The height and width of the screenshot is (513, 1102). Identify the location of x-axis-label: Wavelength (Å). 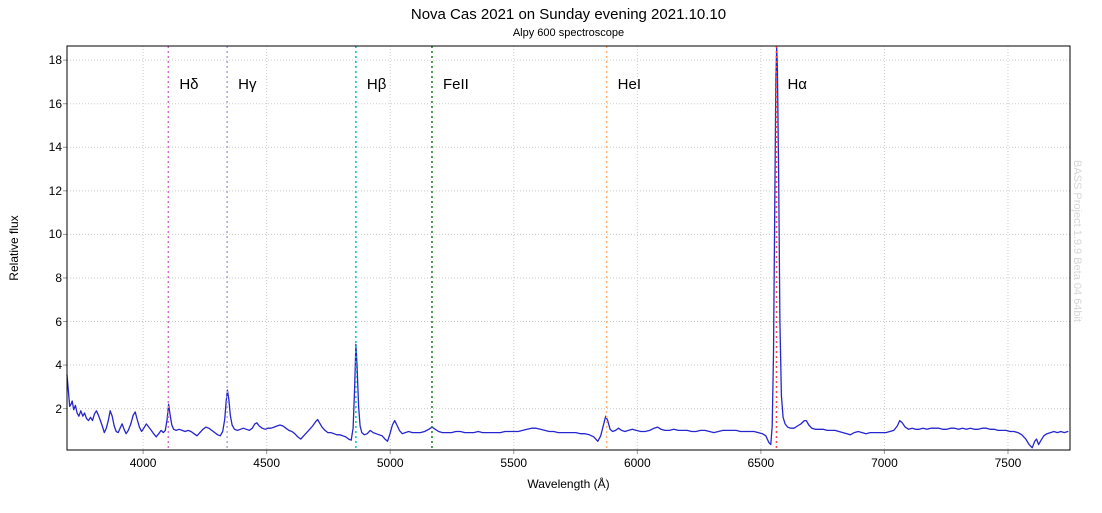
(568, 484).